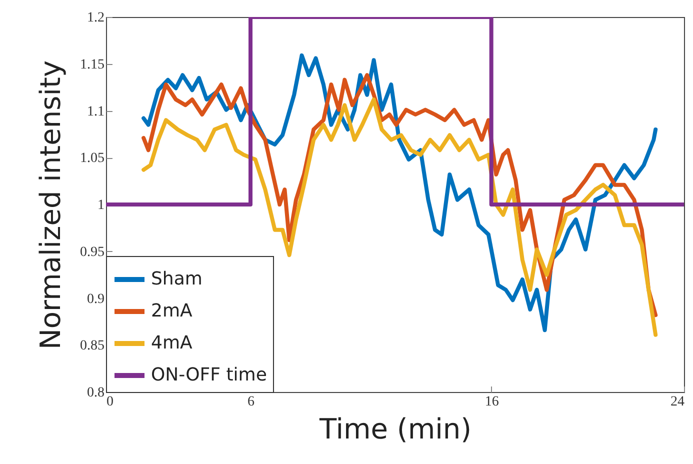  What do you see at coordinates (677, 402) in the screenshot?
I see `x-tick-label: 24` at bounding box center [677, 402].